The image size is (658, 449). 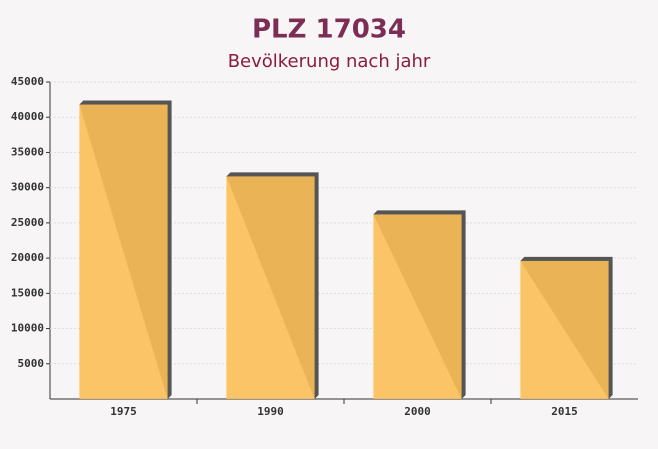 I want to click on x-tick-label: 2015, so click(x=564, y=411).